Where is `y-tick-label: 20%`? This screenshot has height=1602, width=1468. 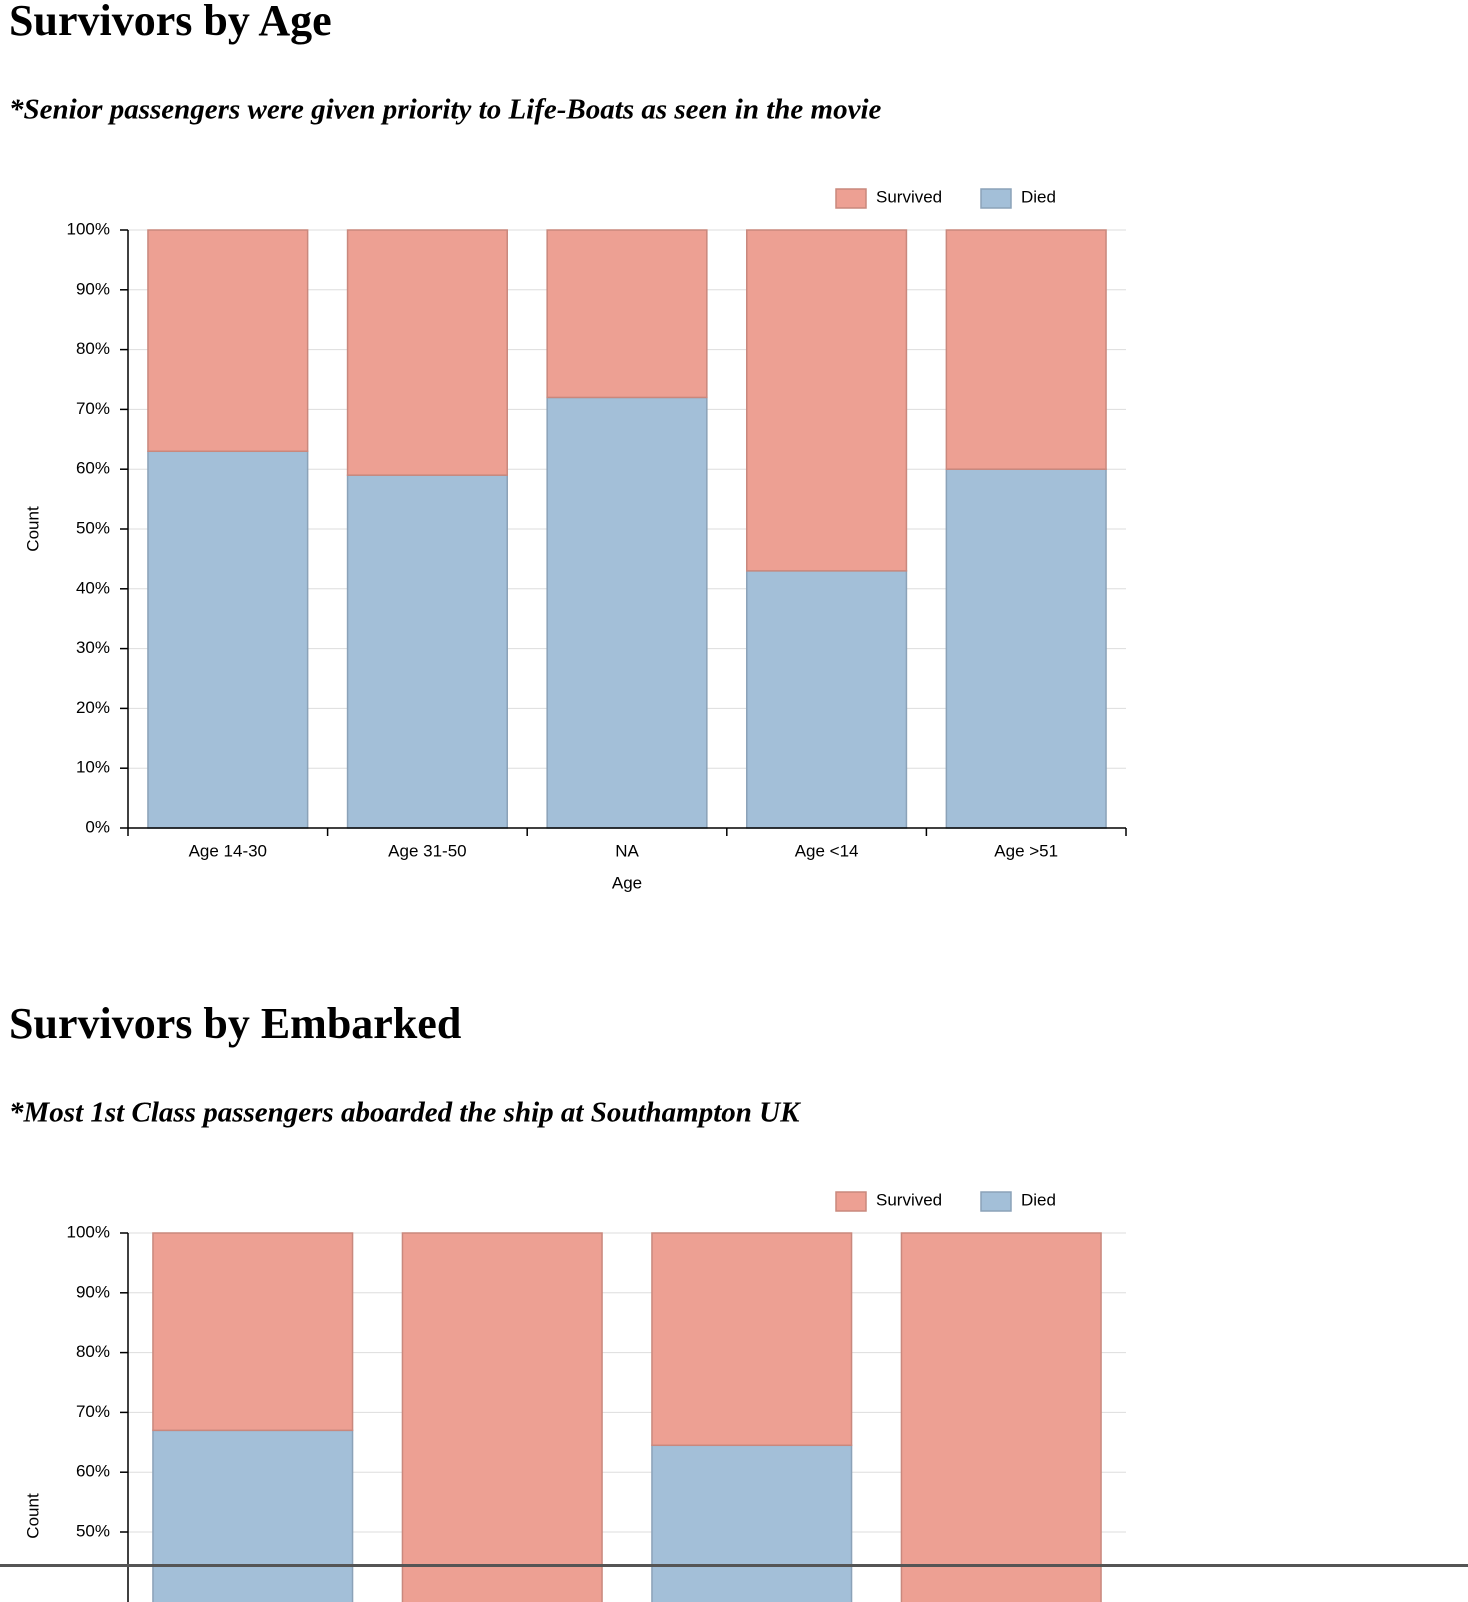
y-tick-label: 20% is located at coordinates (93, 707).